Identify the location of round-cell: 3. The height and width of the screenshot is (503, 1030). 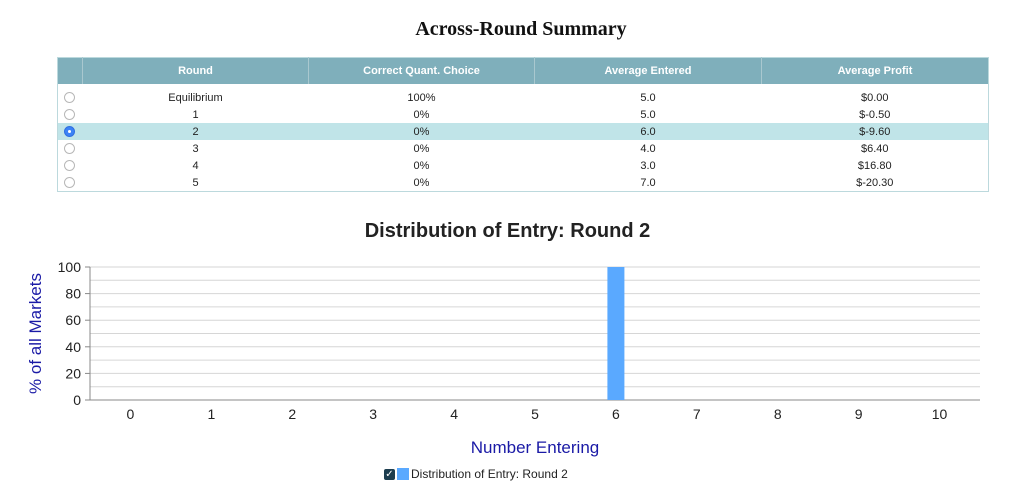
(195, 148).